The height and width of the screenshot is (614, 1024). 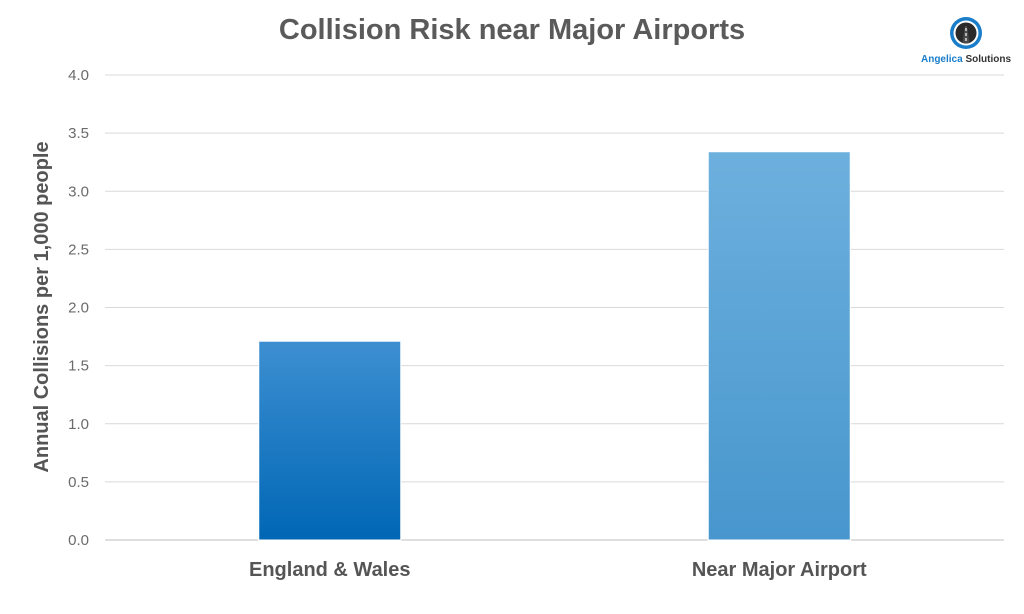 I want to click on x-axis-categories: England & Wales Near Major Airport, so click(x=558, y=570).